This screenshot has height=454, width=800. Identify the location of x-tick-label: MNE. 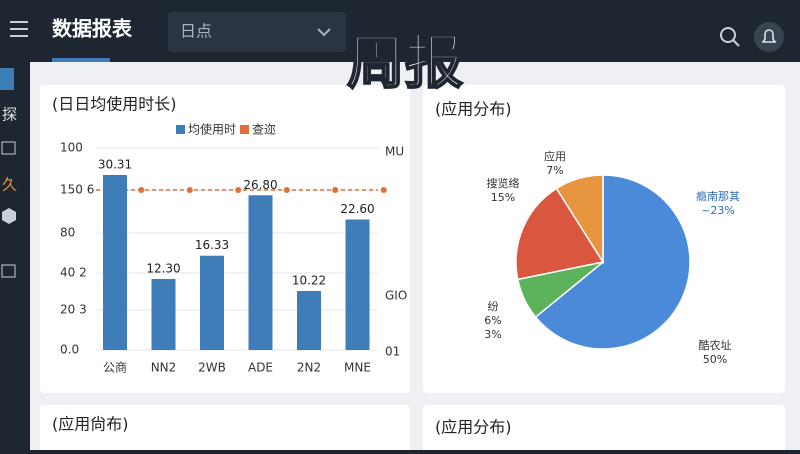
(357, 368).